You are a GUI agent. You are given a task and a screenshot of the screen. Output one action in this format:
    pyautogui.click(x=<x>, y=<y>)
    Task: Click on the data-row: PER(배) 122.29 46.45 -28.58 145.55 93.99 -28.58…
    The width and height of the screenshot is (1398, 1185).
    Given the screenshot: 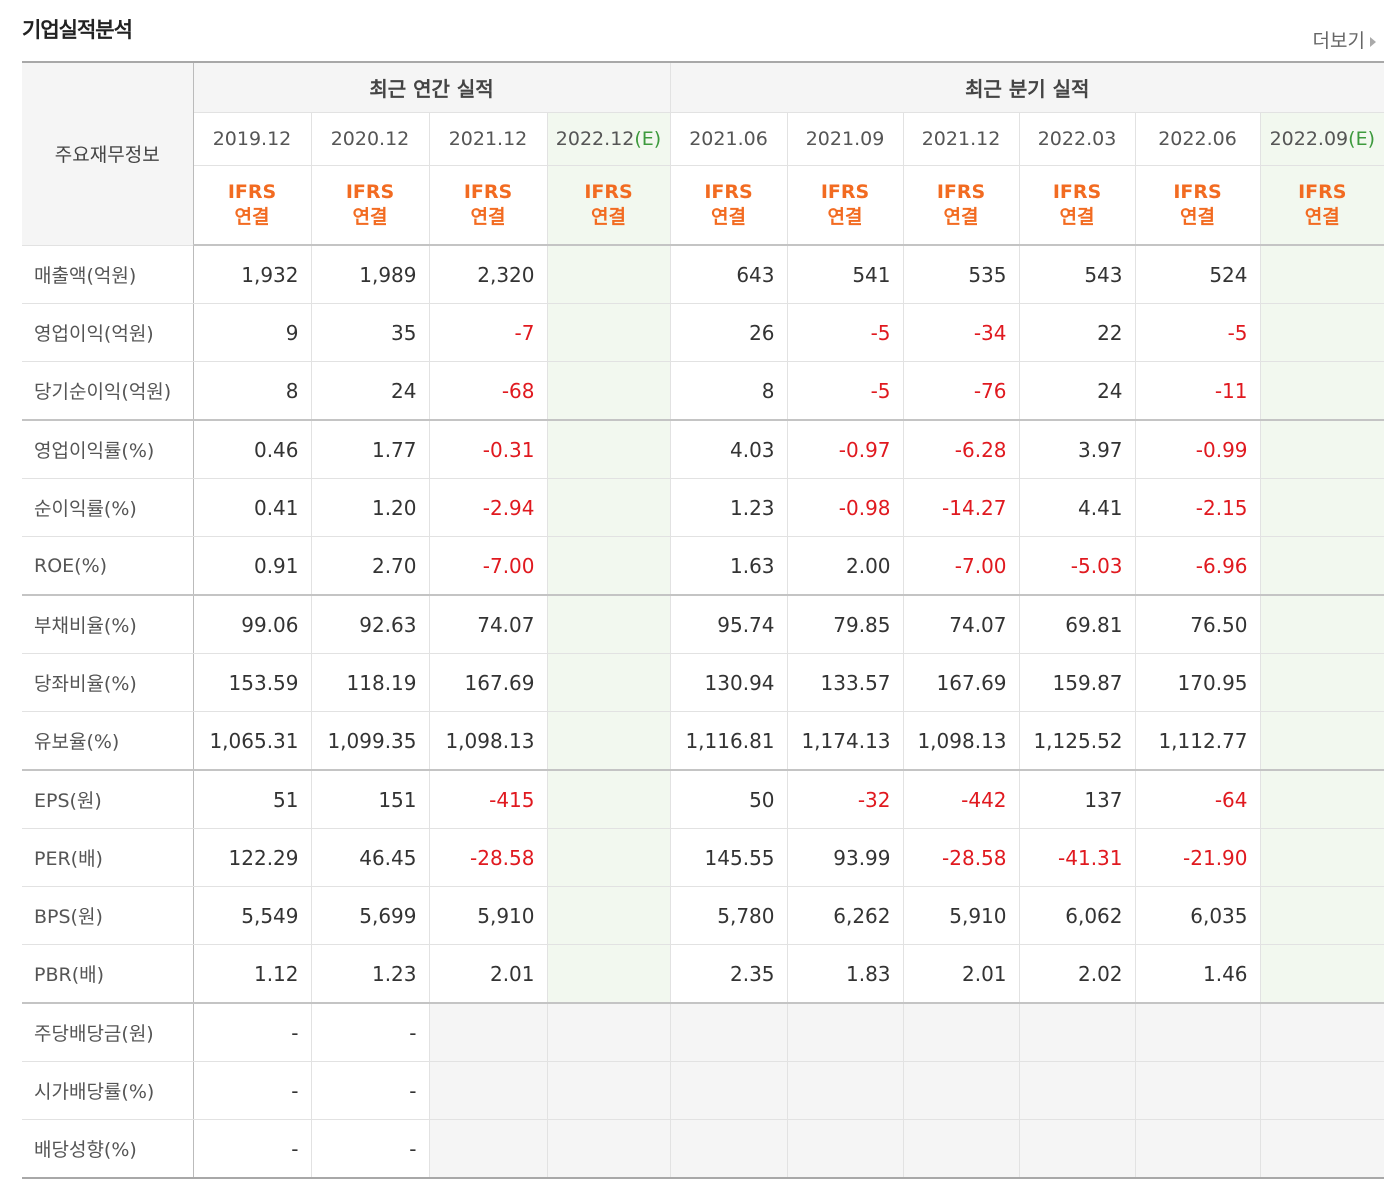 What is the action you would take?
    pyautogui.click(x=703, y=857)
    